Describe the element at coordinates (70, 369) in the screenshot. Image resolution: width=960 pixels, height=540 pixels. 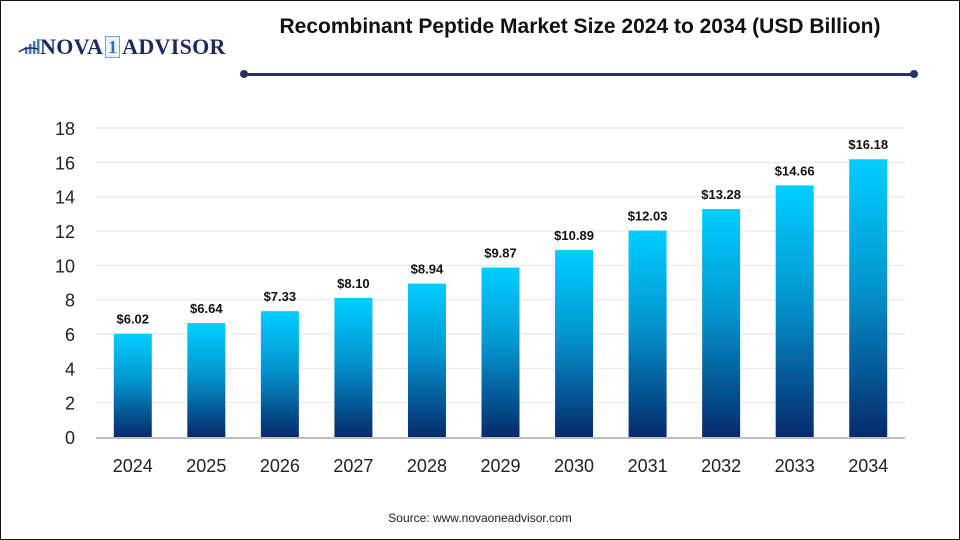
I see `y-tick-label: 4` at that location.